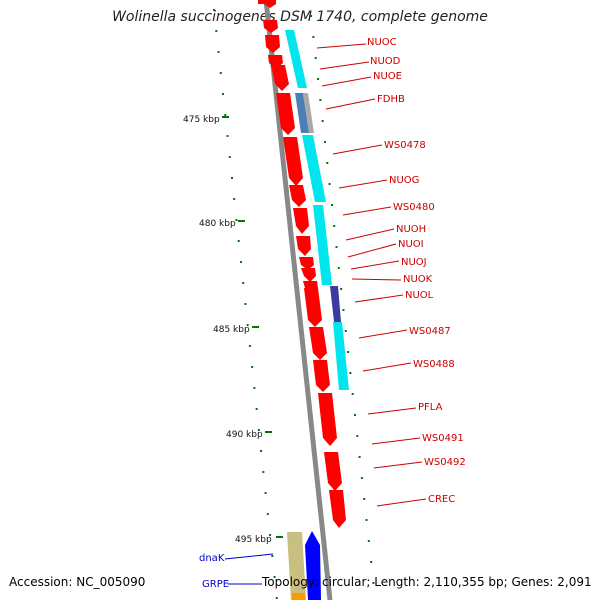 This screenshot has width=600, height=600. I want to click on gene-label-nuoj: NUOJ, so click(414, 262).